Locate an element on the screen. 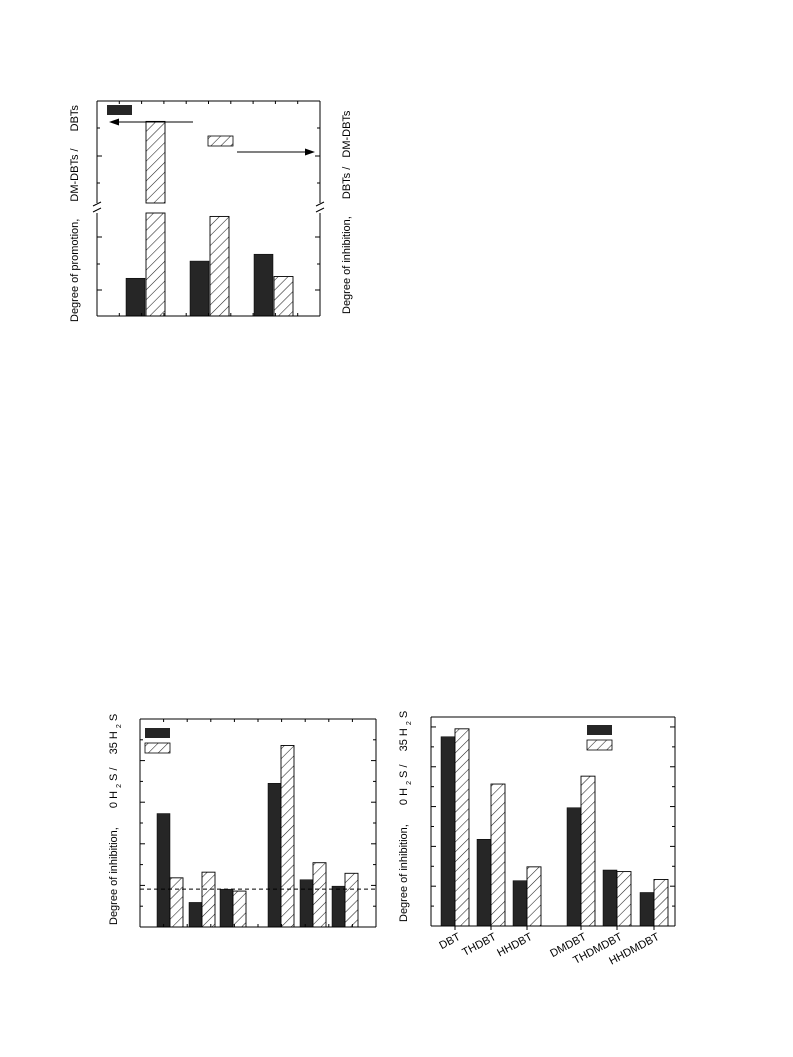 This screenshot has width=793, height=1057. top-legend-left-arrowhead is located at coordinates (114, 122).